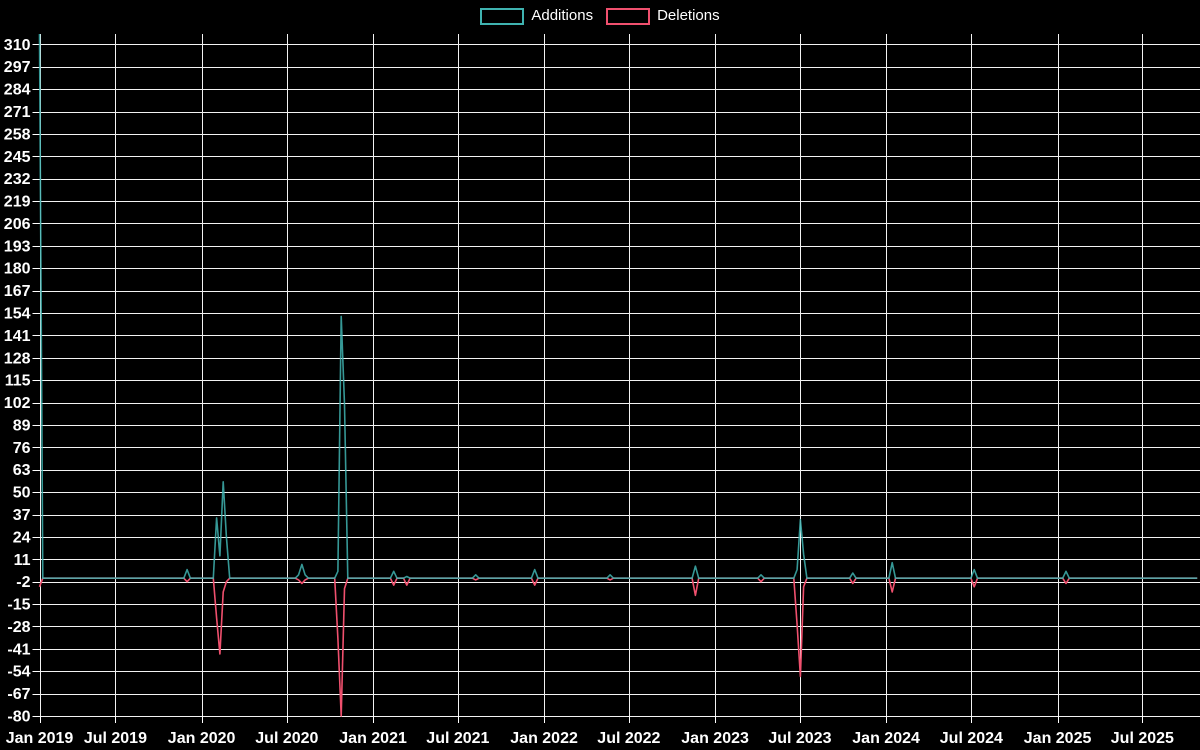 The height and width of the screenshot is (750, 1200). What do you see at coordinates (1142, 738) in the screenshot?
I see `svg-text: Jul 2025` at bounding box center [1142, 738].